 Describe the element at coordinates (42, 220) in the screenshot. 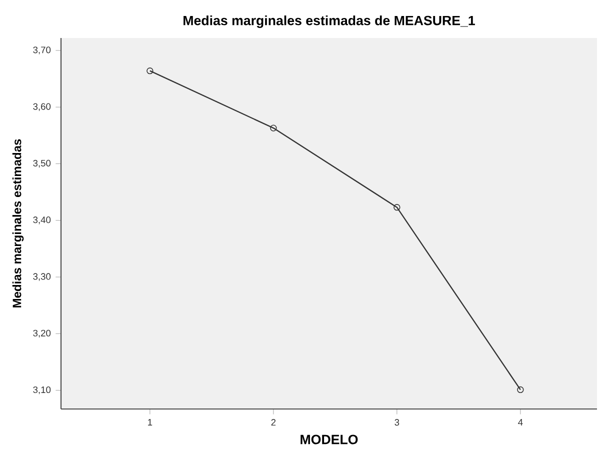

I see `y-tick-label: 3,40` at that location.